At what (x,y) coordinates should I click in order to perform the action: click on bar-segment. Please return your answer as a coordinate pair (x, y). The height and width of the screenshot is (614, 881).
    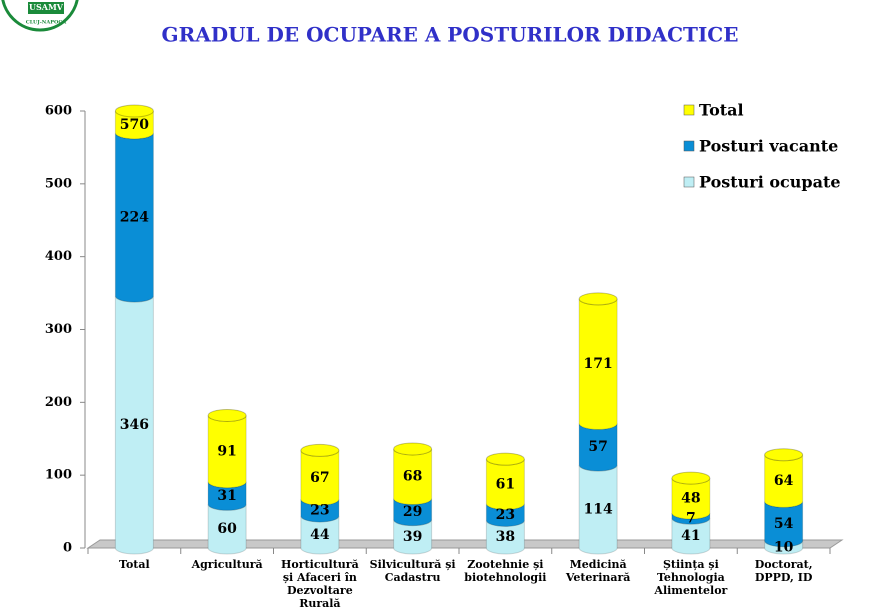
    Looking at the image, I should click on (134, 125).